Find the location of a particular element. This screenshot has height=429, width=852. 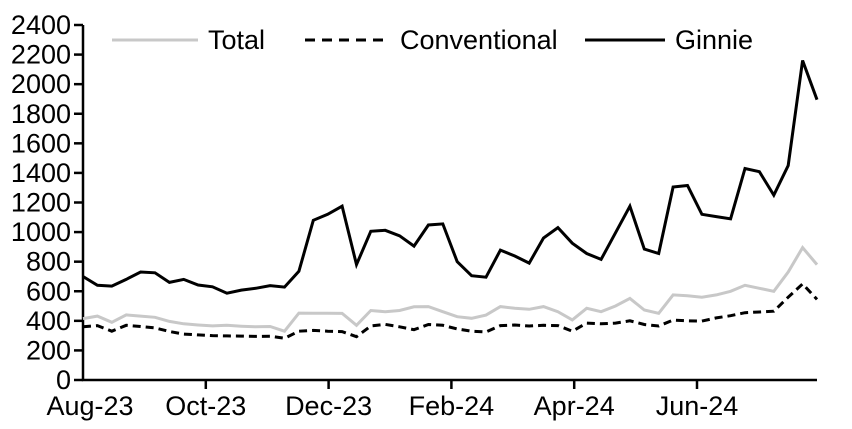

y-tick-label: 400 is located at coordinates (48, 321).